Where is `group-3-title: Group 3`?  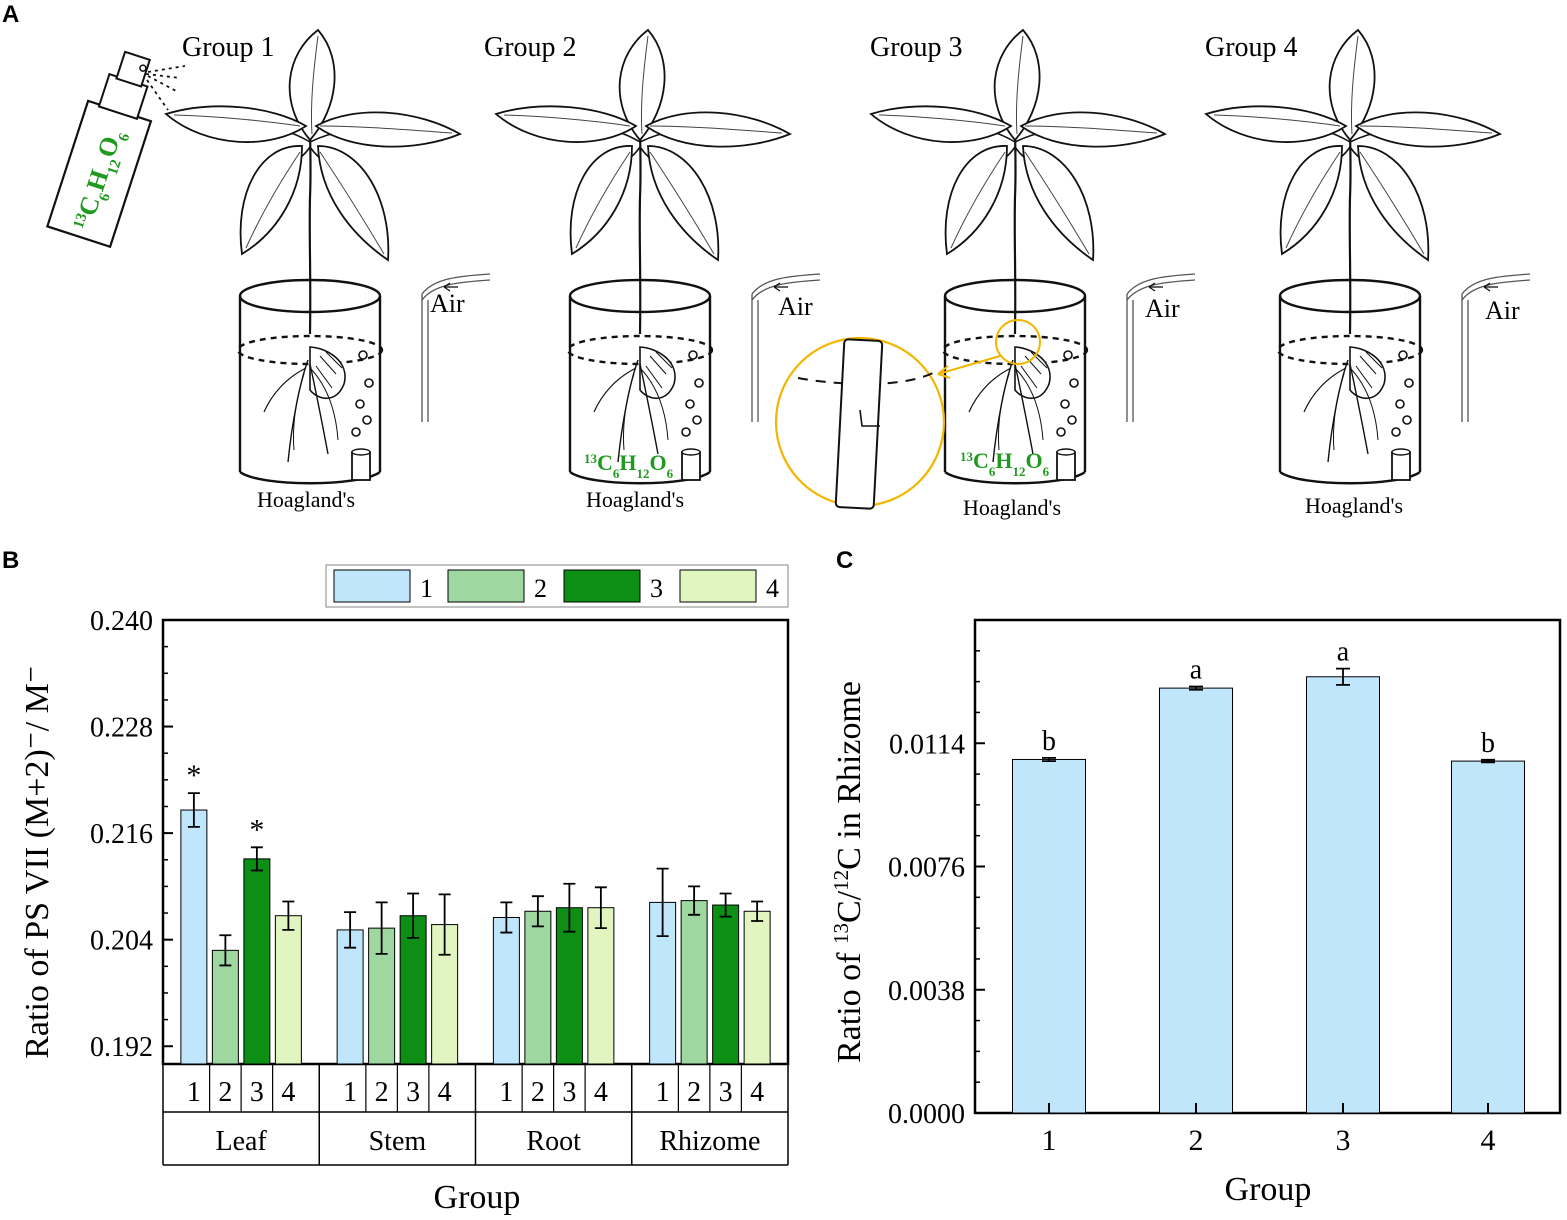 group-3-title: Group 3 is located at coordinates (916, 47).